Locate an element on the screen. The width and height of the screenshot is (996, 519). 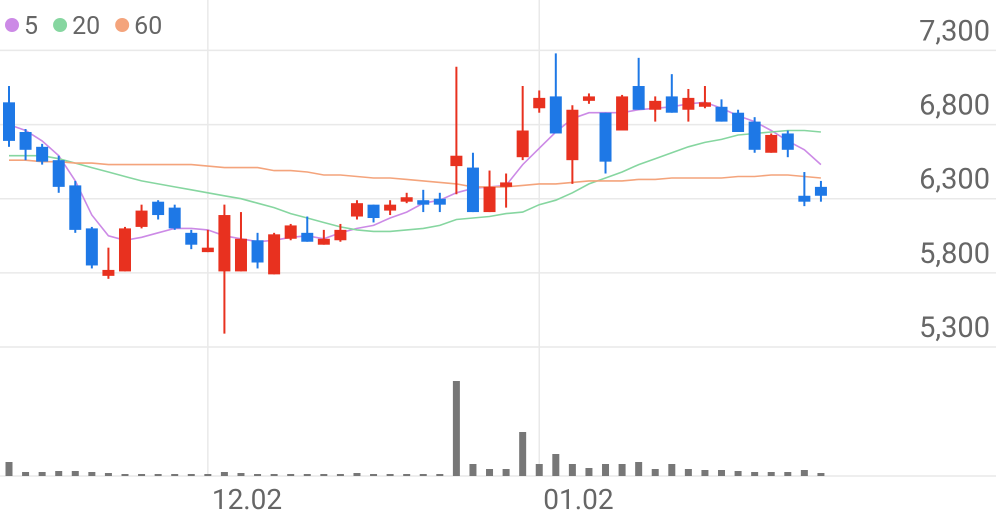
legend-label: 5 is located at coordinates (31, 26).